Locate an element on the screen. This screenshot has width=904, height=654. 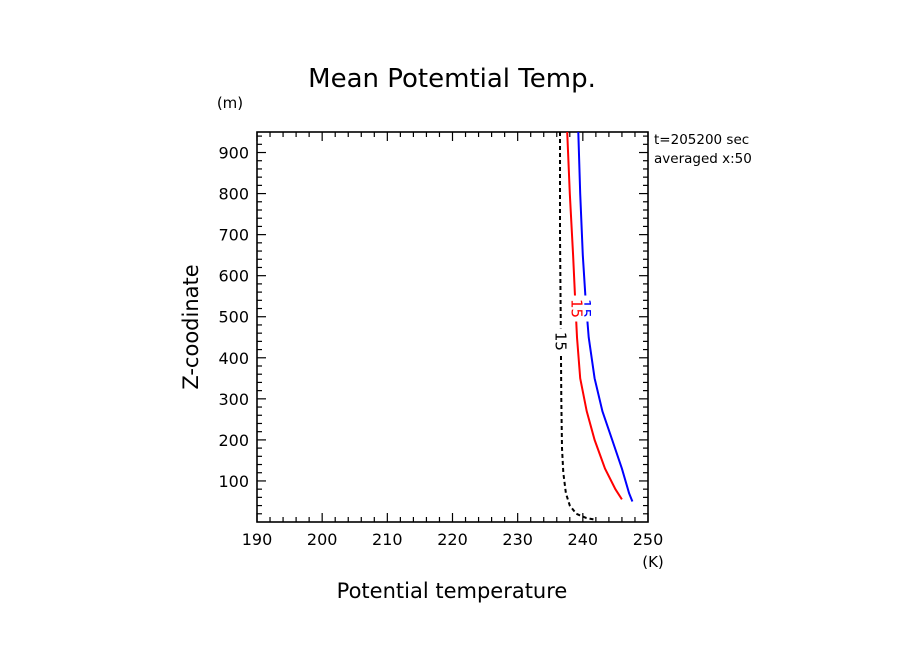
time-annotation: t=205200 sec is located at coordinates (701, 140).